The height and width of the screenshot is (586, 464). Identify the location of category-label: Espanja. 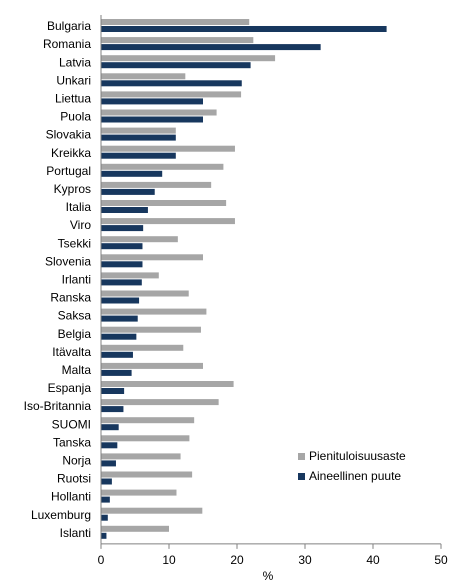
(70, 388).